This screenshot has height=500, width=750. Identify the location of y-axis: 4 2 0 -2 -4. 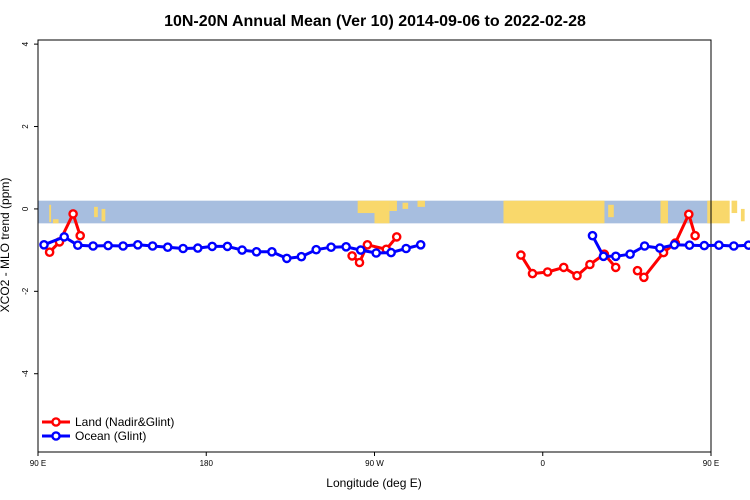
(29, 209).